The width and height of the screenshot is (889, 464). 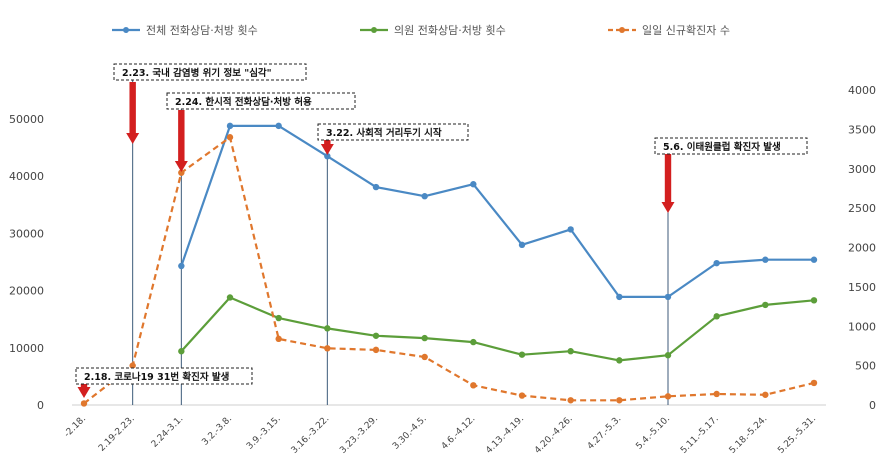 I want to click on x-tick-label: 3.23.-3.29., so click(x=359, y=435).